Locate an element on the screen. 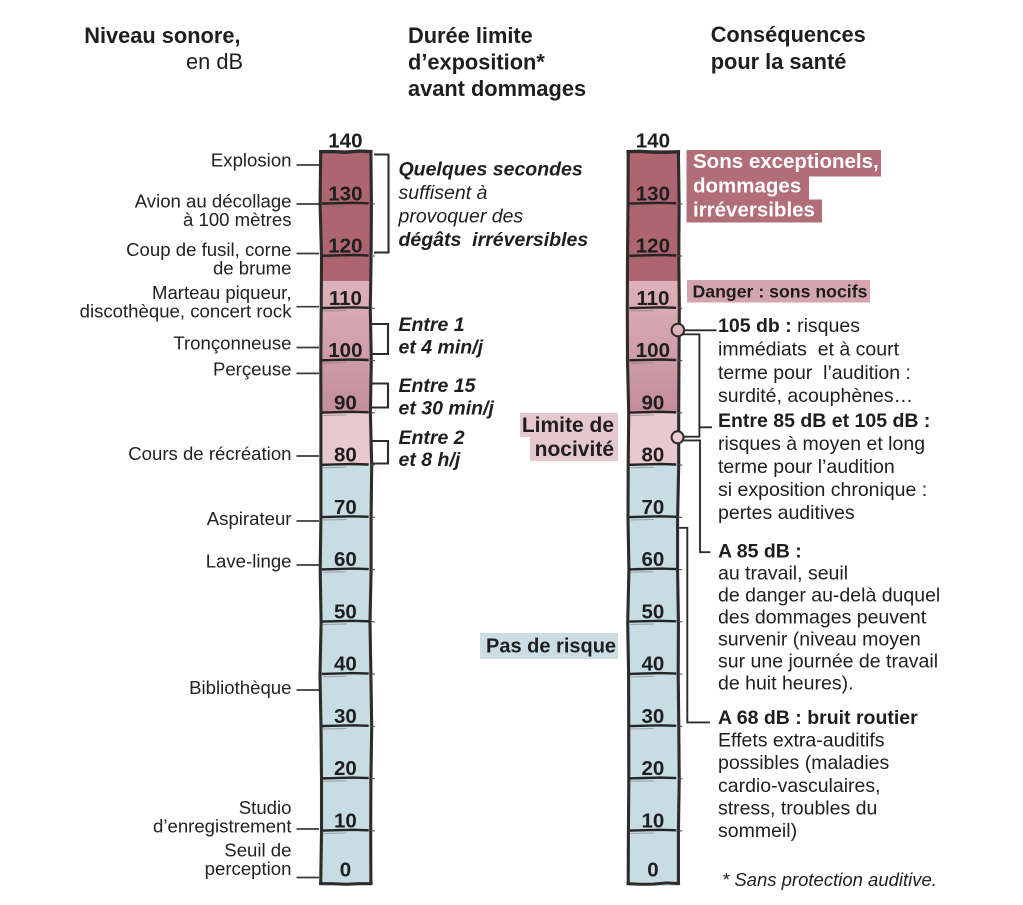  svg-text: terme pour l’audition : is located at coordinates (814, 373).